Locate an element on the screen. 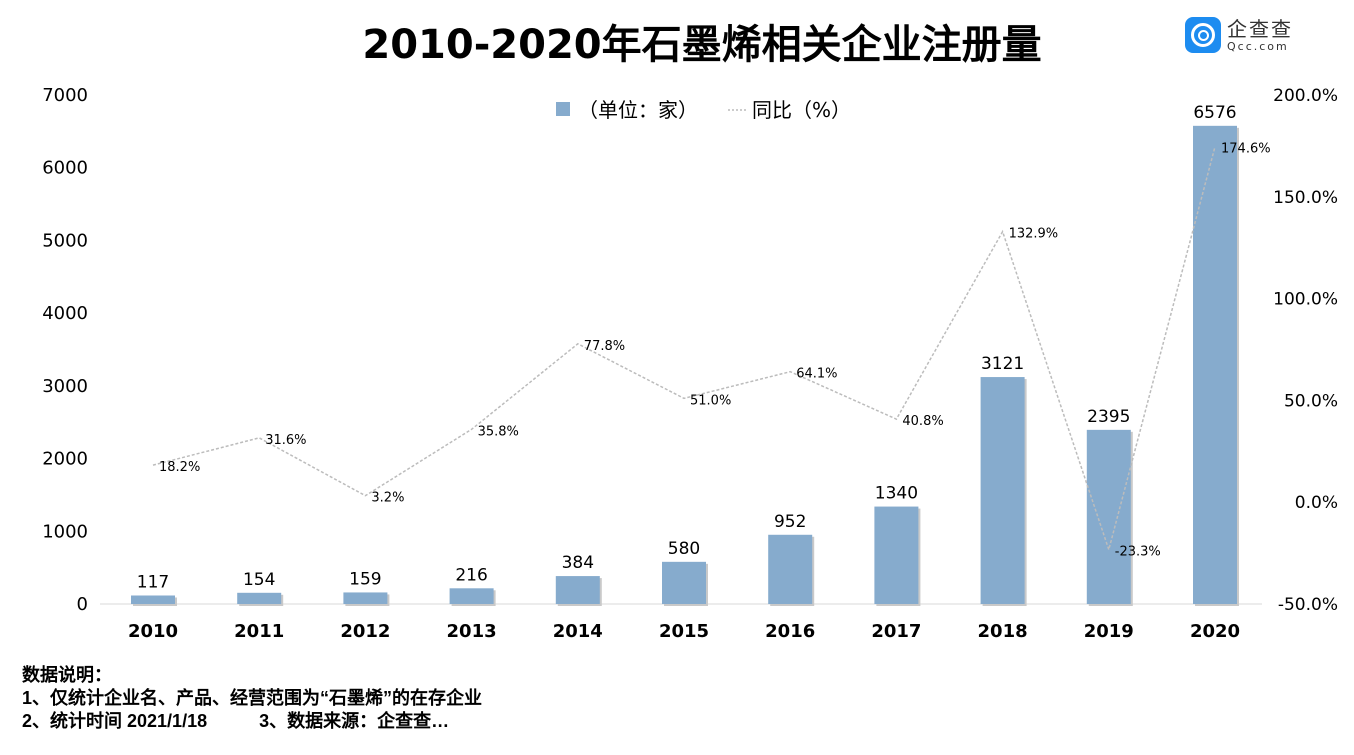 The image size is (1354, 755). bar-2018 is located at coordinates (1002, 490).